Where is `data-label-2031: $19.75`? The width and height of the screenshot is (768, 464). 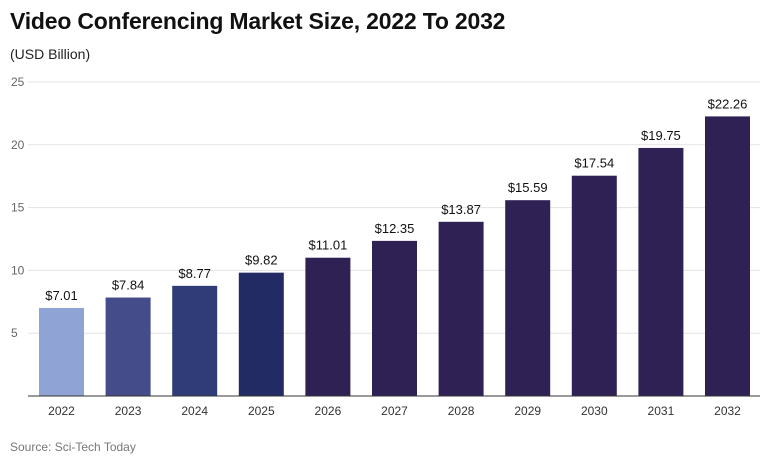 data-label-2031: $19.75 is located at coordinates (661, 135).